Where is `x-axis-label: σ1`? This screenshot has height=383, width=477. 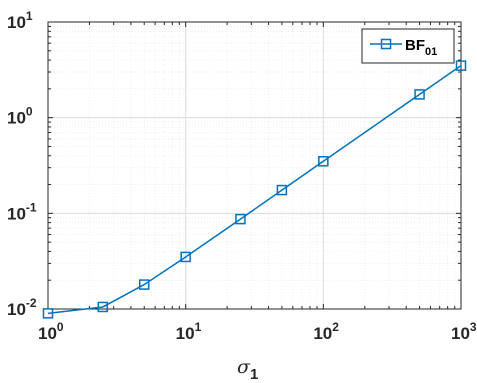
x-axis-label: σ1 is located at coordinates (247, 369).